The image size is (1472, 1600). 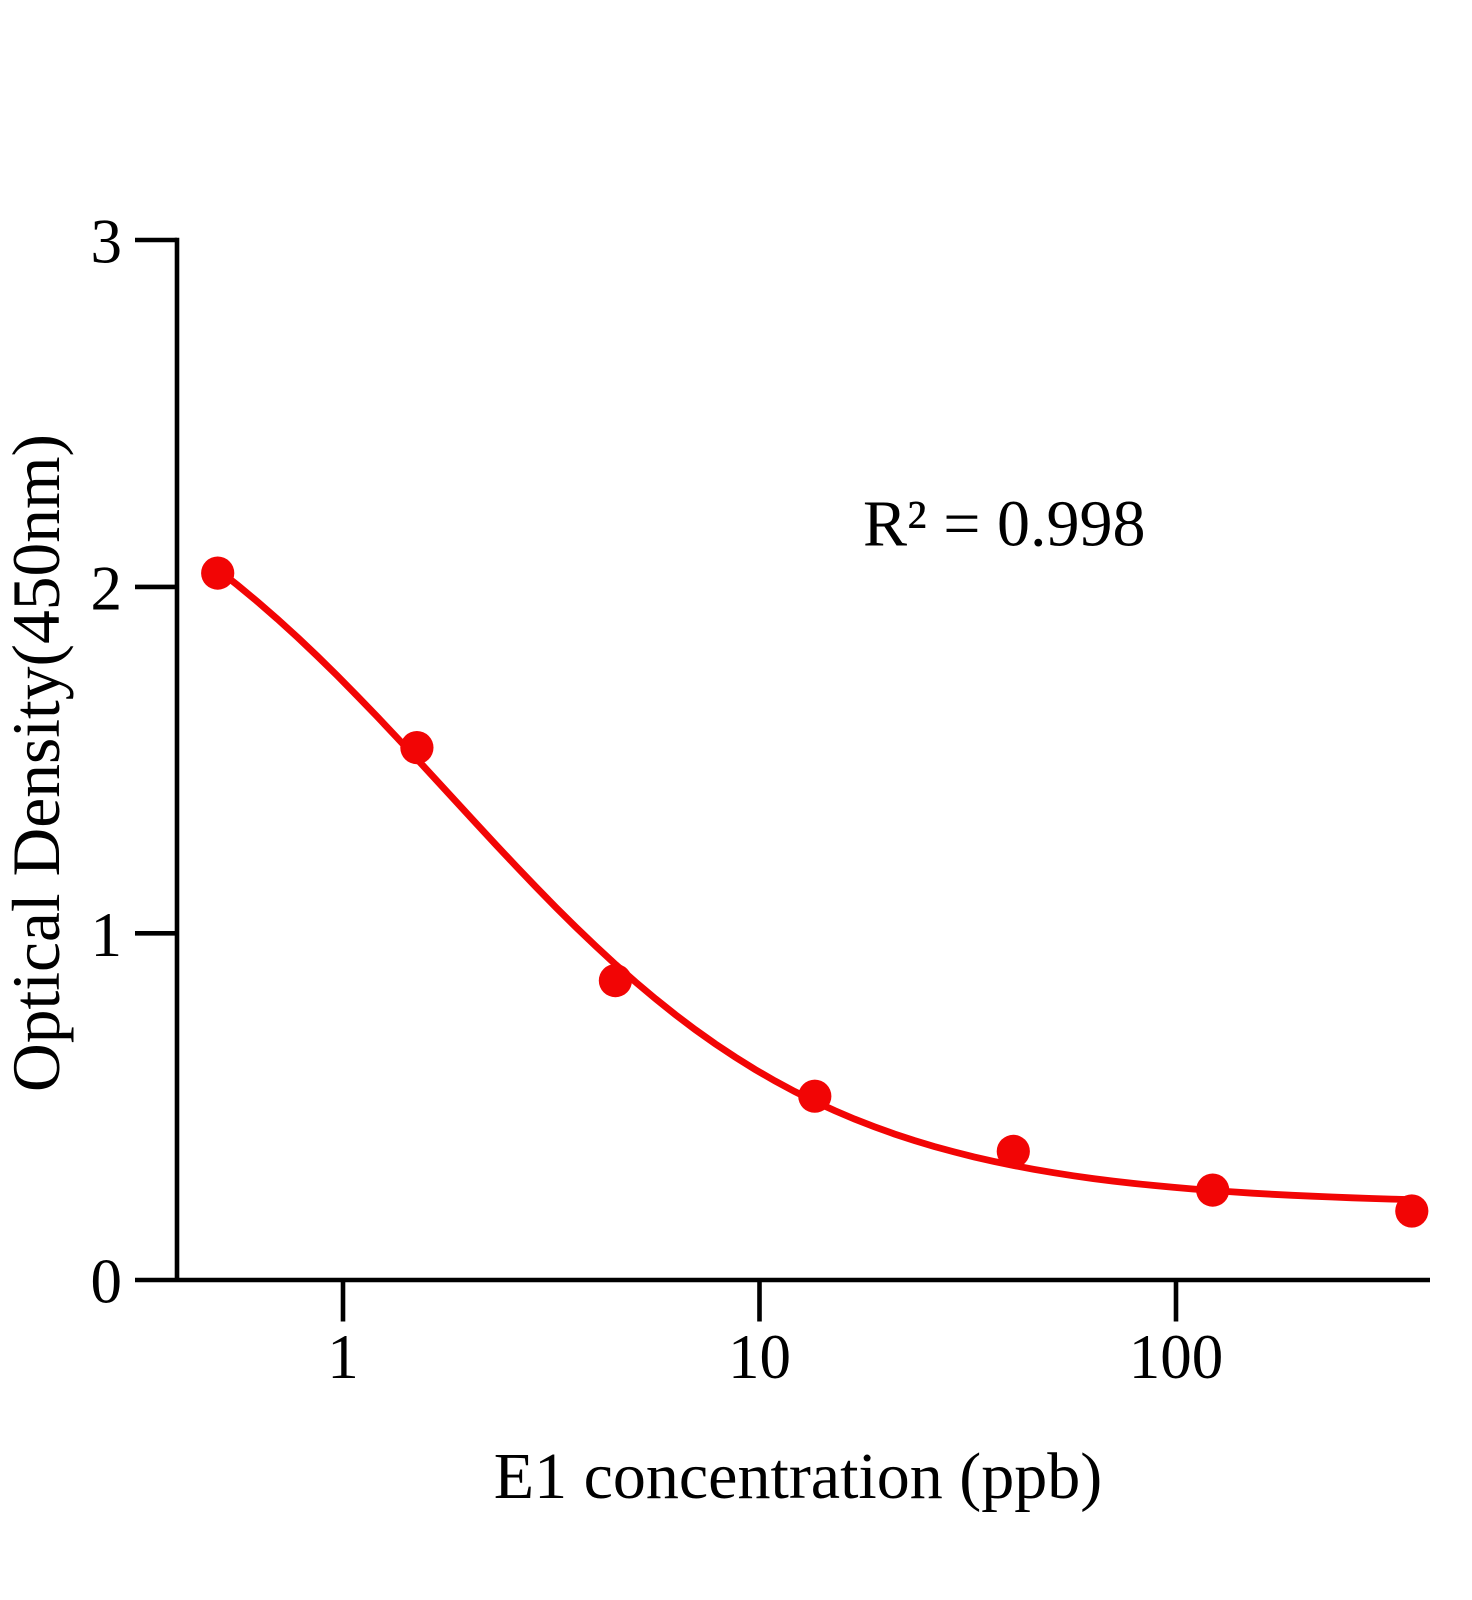 I want to click on svg-text: 3, so click(x=107, y=242).